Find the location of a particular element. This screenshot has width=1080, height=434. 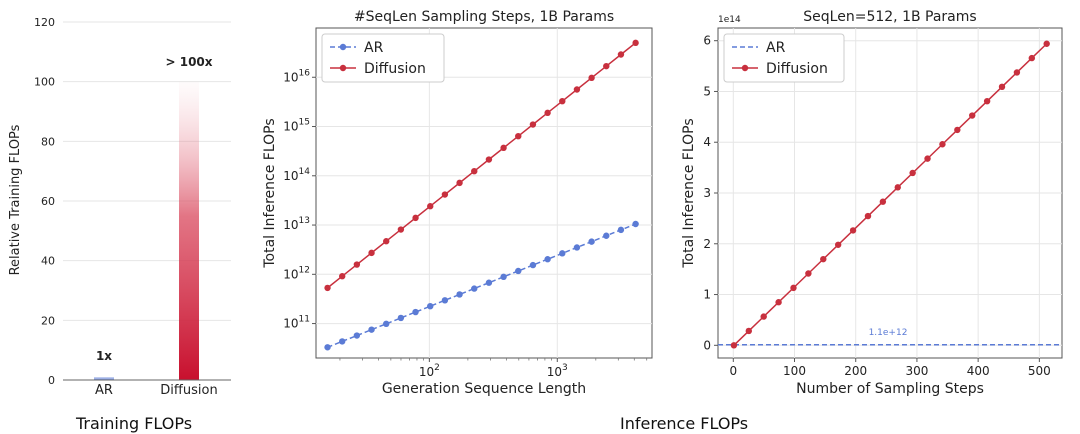

training-y-tick: 20 is located at coordinates (48, 320).